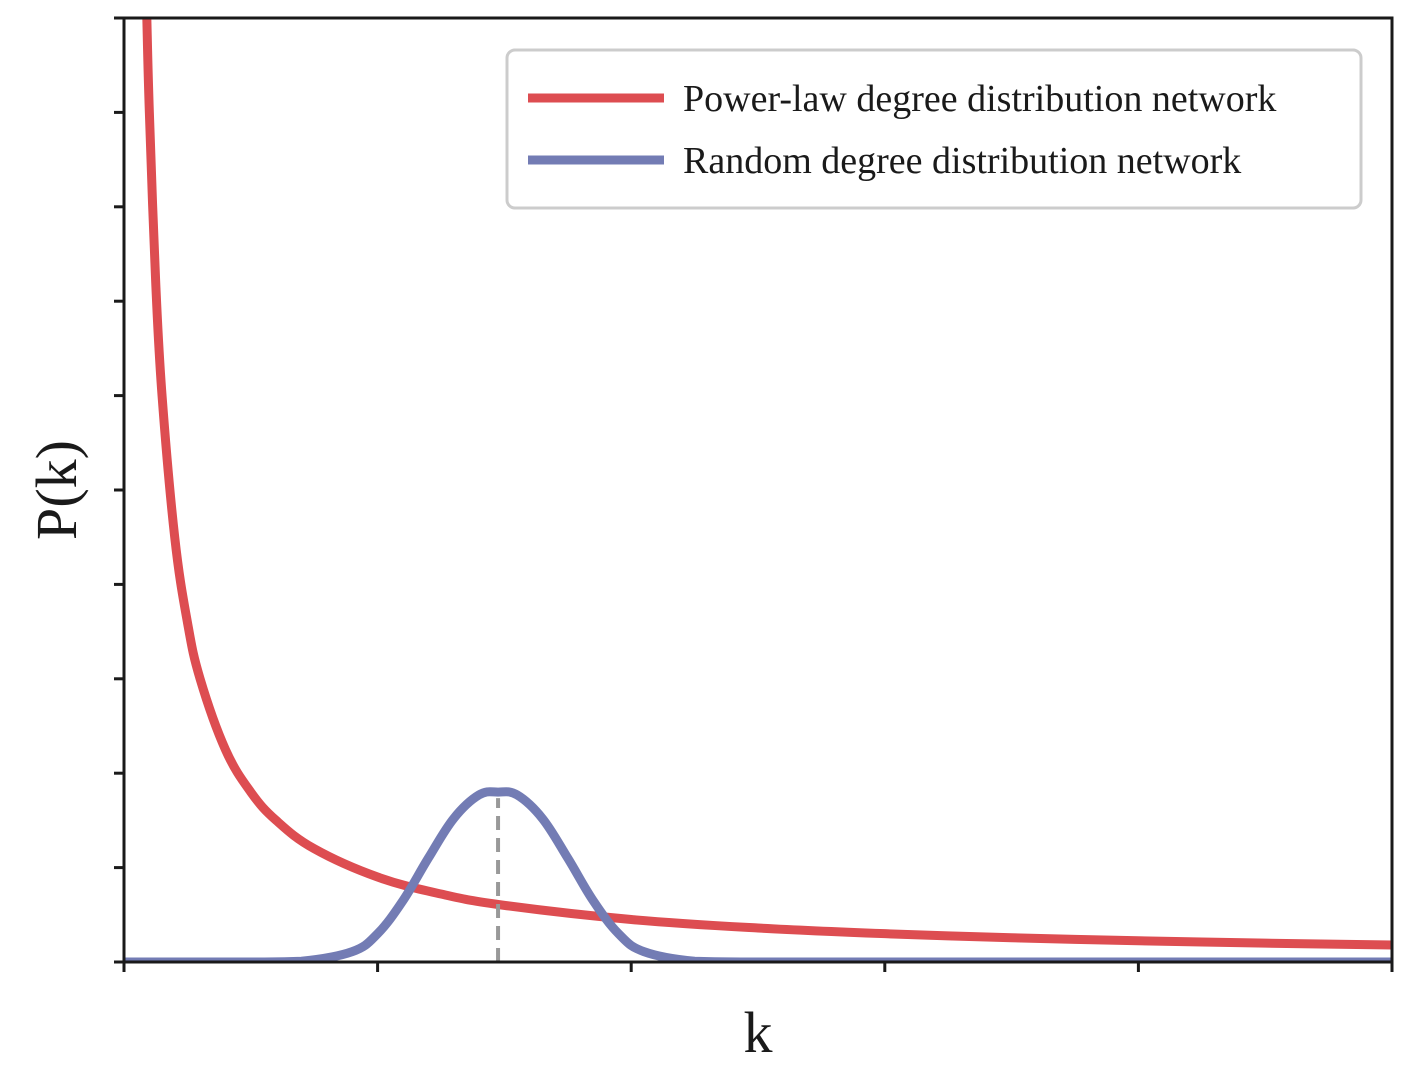 Image resolution: width=1416 pixels, height=1075 pixels. Describe the element at coordinates (979, 99) in the screenshot. I see `legend-entry-power-law: Power-law degree distribution network` at that location.